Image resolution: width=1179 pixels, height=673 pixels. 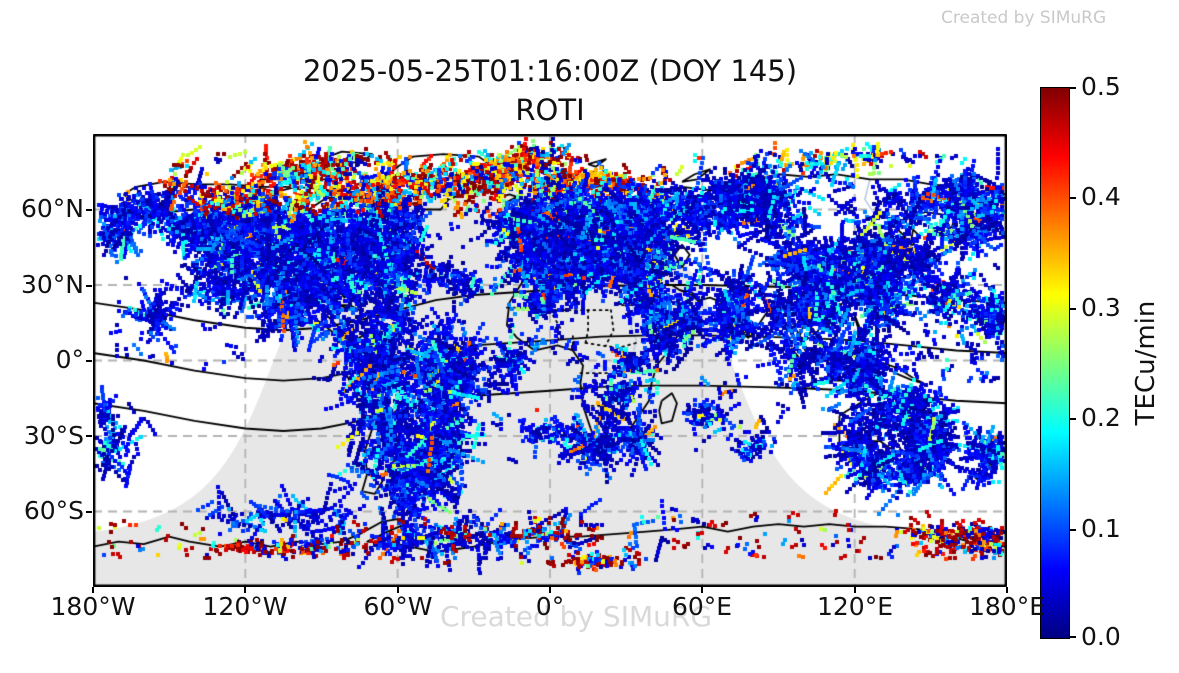 I want to click on watermark-bottom-center: Created by SIMuRG, so click(x=576, y=616).